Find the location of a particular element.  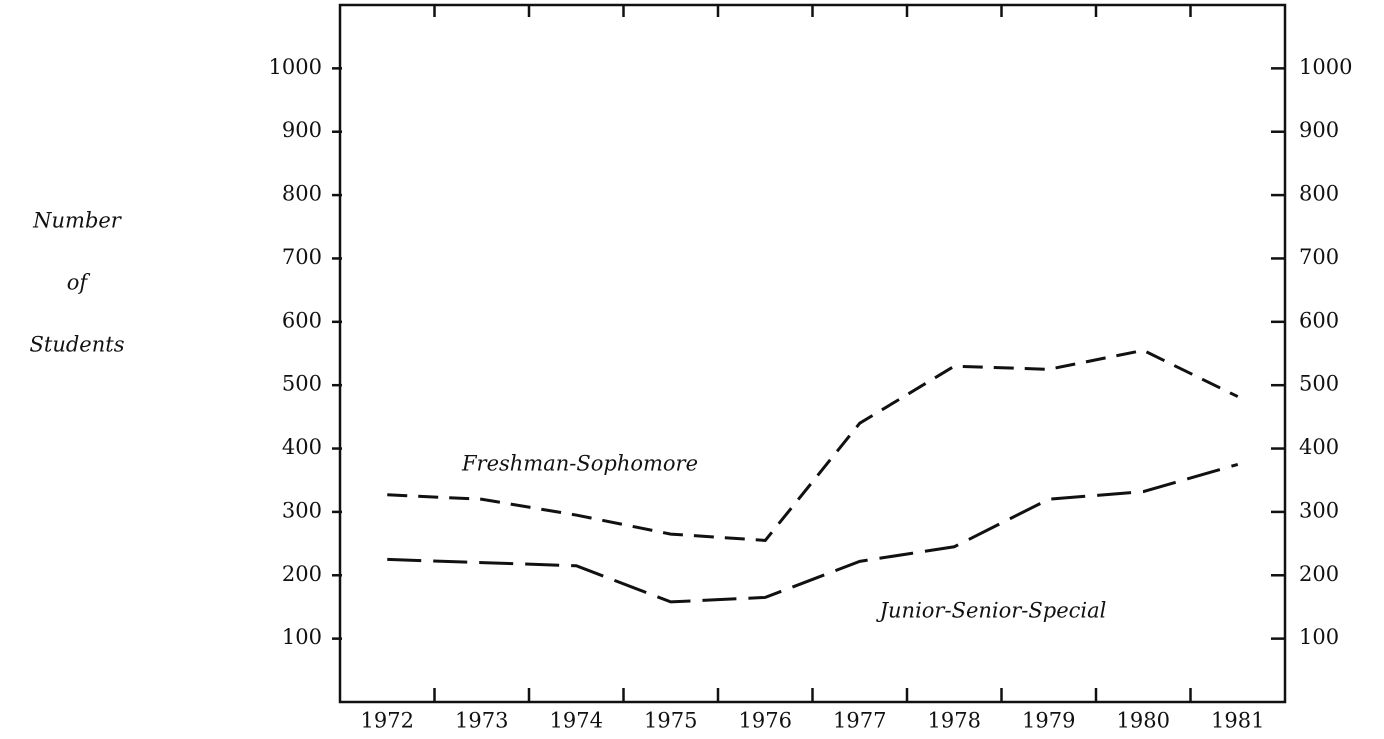

y-axis-label: of is located at coordinates (79, 283).